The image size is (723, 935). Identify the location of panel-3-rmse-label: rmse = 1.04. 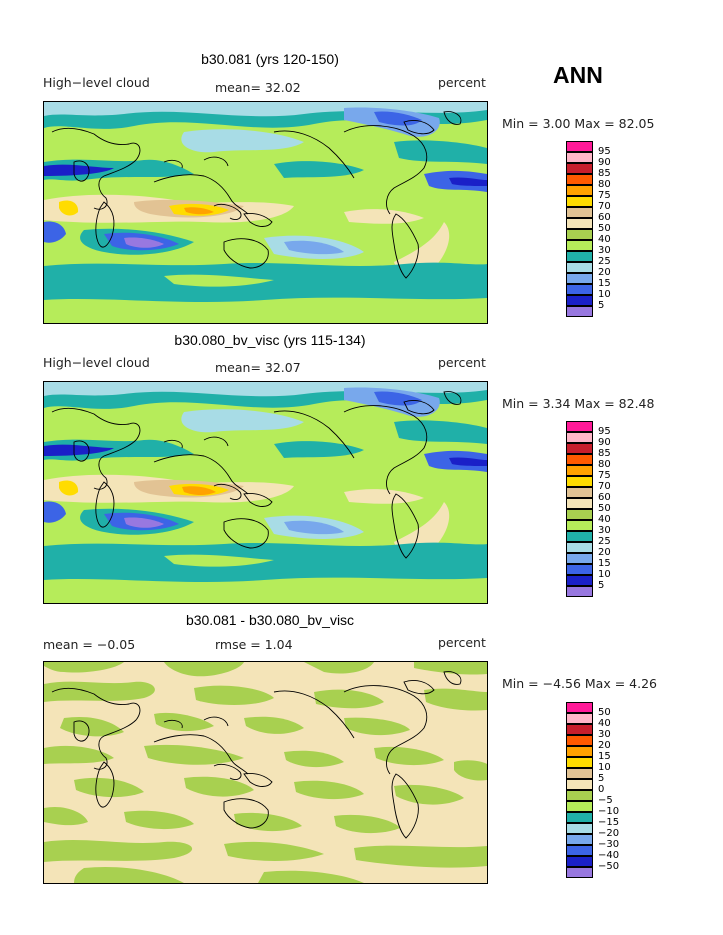
(254, 644).